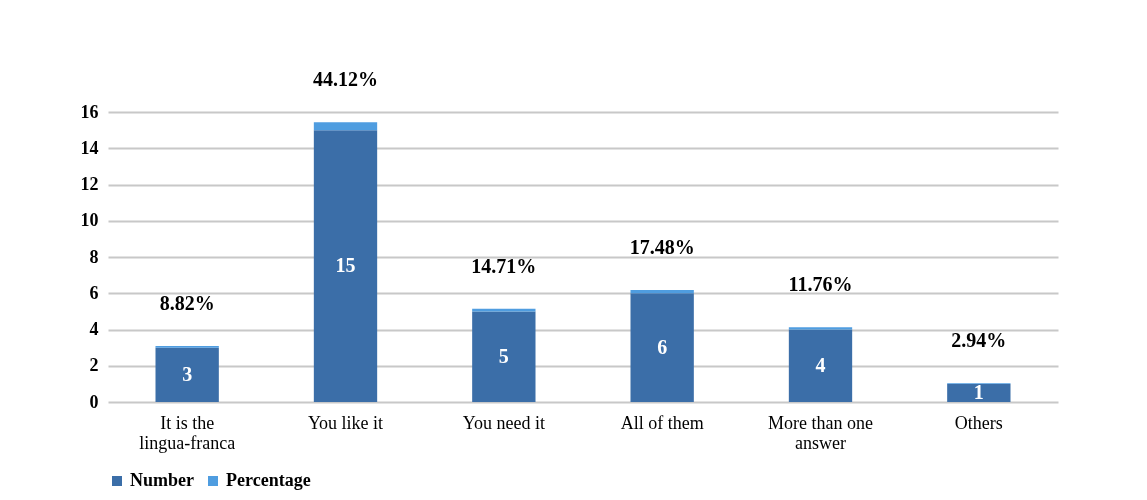  Describe the element at coordinates (94, 401) in the screenshot. I see `y-tick-label: 0` at that location.